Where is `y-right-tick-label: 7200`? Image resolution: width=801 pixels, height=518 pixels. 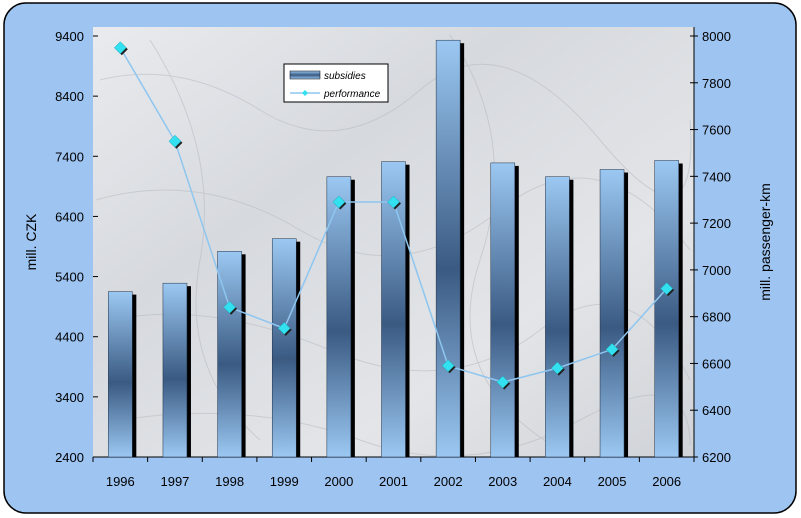 y-right-tick-label: 7200 is located at coordinates (716, 223).